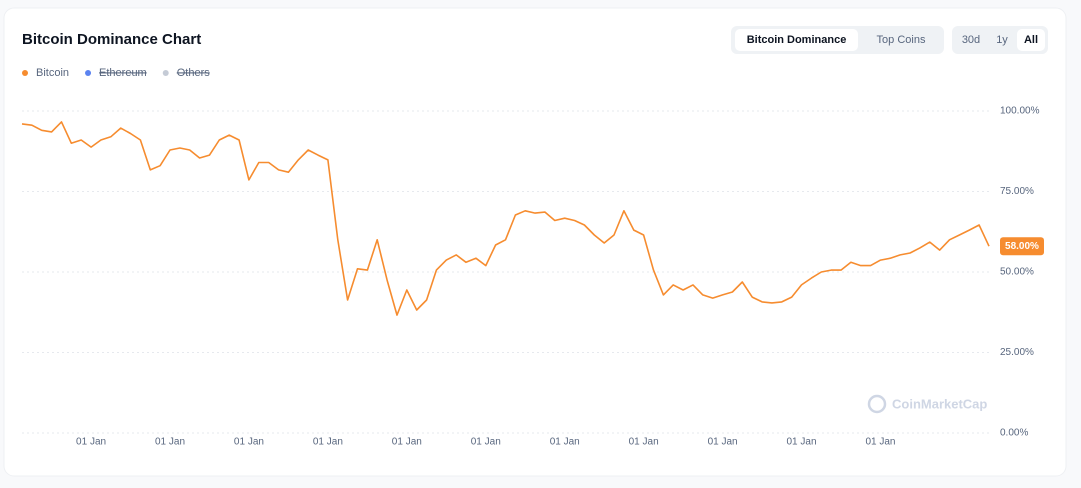 This screenshot has width=1081, height=488. What do you see at coordinates (111, 39) in the screenshot?
I see `chart-title: Bitcoin Dominance Chart` at bounding box center [111, 39].